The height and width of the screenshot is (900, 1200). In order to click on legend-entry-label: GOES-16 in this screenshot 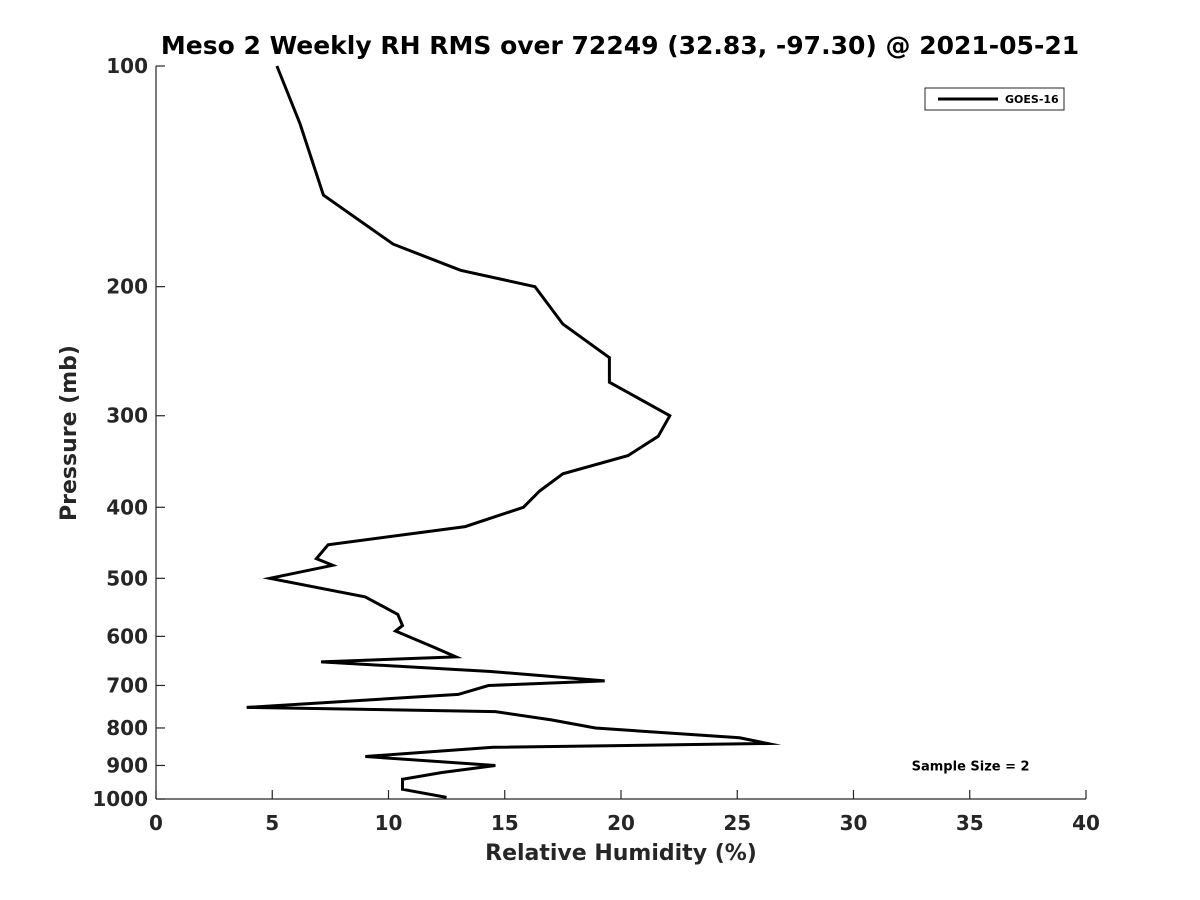, I will do `click(1032, 99)`.